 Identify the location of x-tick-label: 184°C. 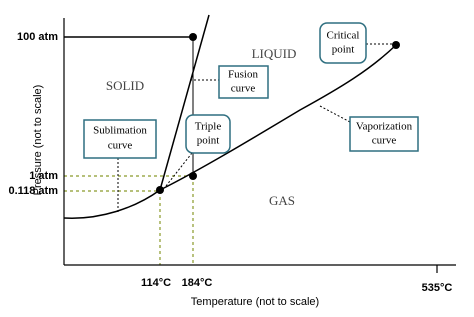
(197, 283).